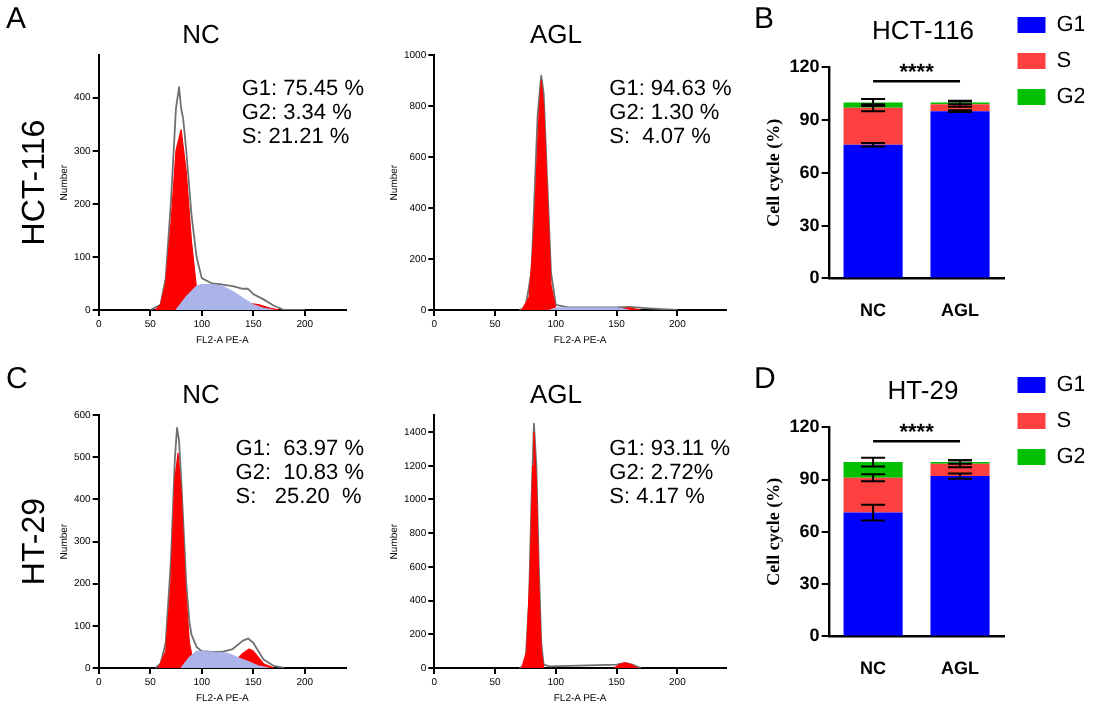  Describe the element at coordinates (765, 379) in the screenshot. I see `text: D` at that location.